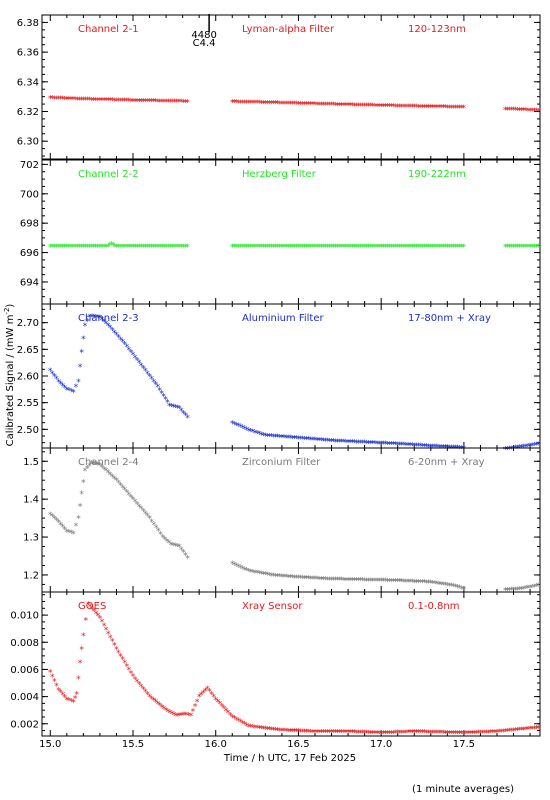 The width and height of the screenshot is (550, 800). What do you see at coordinates (29, 282) in the screenshot?
I see `y-tick-label: 694` at bounding box center [29, 282].